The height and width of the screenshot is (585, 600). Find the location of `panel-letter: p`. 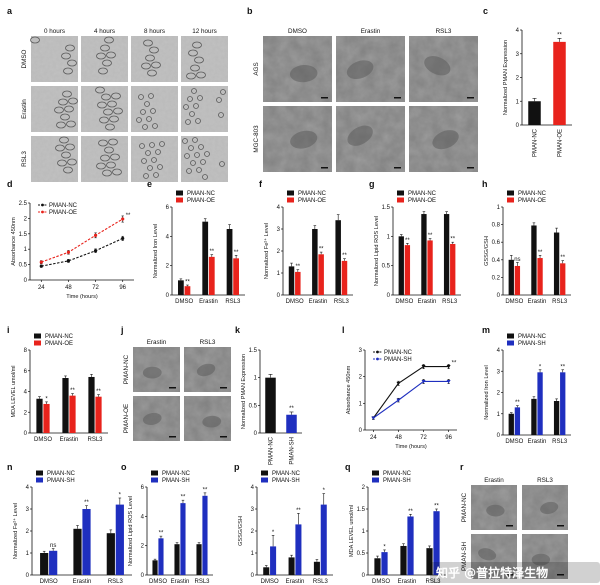

panel-letter: p is located at coordinates (237, 467).